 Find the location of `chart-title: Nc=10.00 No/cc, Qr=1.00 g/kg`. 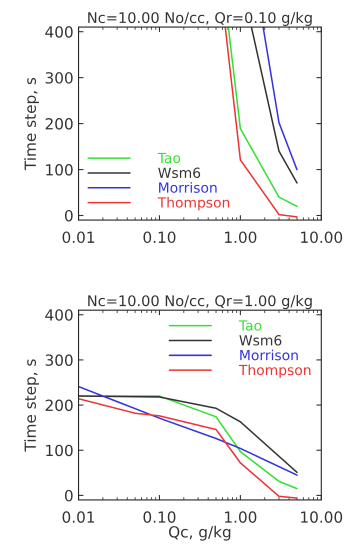

chart-title: Nc=10.00 No/cc, Qr=1.00 g/kg is located at coordinates (200, 302).